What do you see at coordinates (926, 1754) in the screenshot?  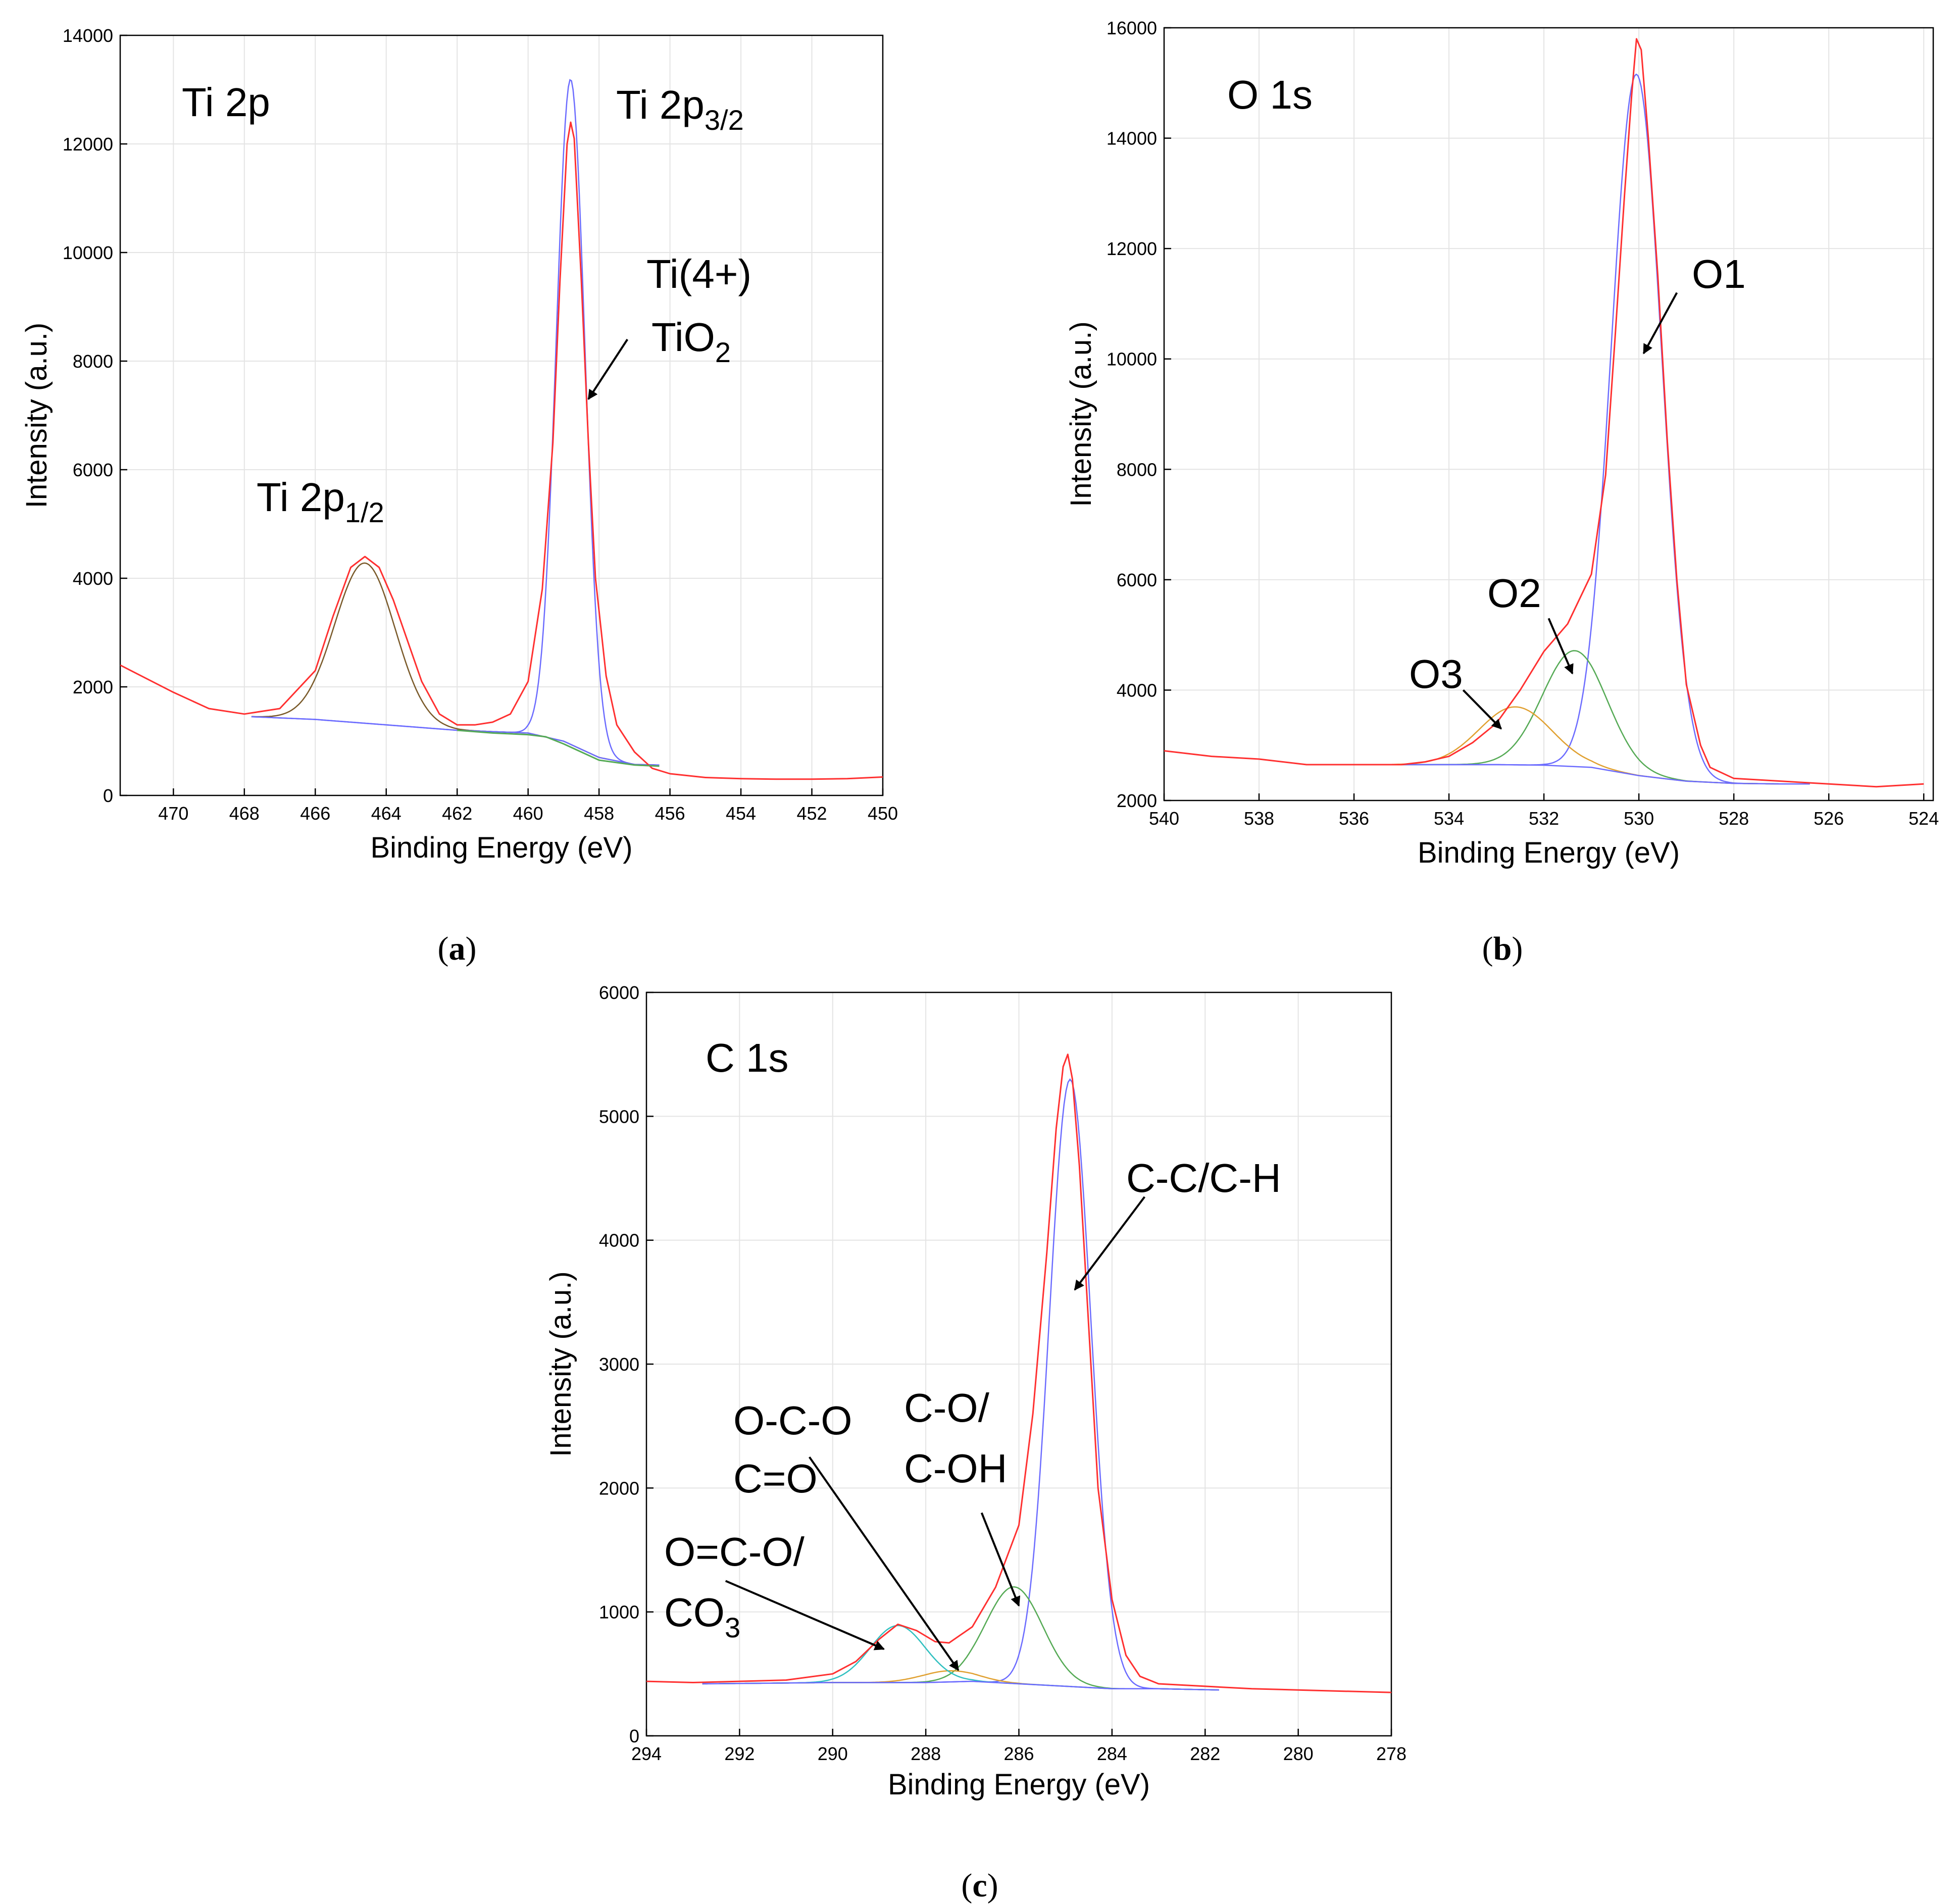 I see `x-tick-label: 288` at bounding box center [926, 1754].